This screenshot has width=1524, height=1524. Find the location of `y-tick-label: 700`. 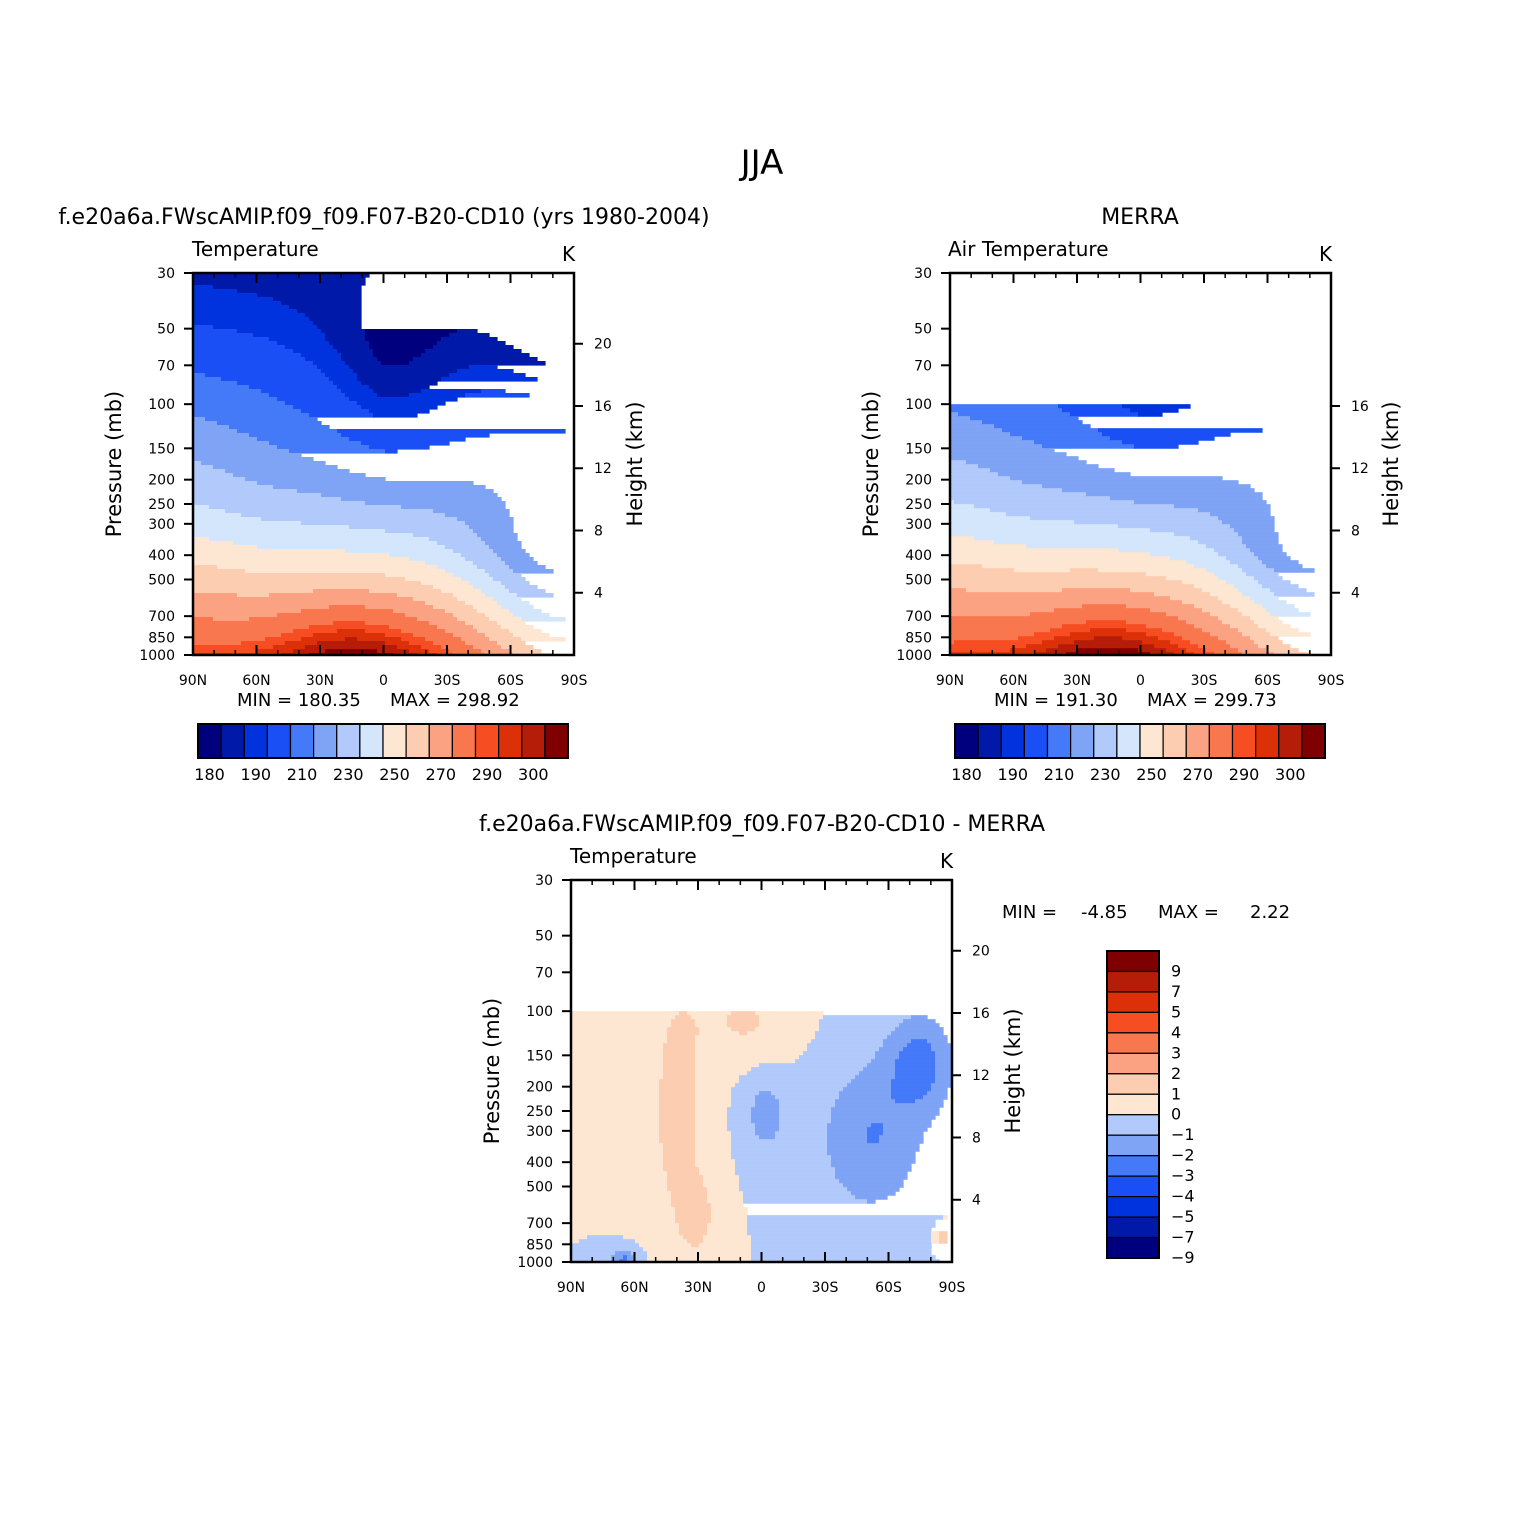

y-tick-label: 700 is located at coordinates (539, 1224).